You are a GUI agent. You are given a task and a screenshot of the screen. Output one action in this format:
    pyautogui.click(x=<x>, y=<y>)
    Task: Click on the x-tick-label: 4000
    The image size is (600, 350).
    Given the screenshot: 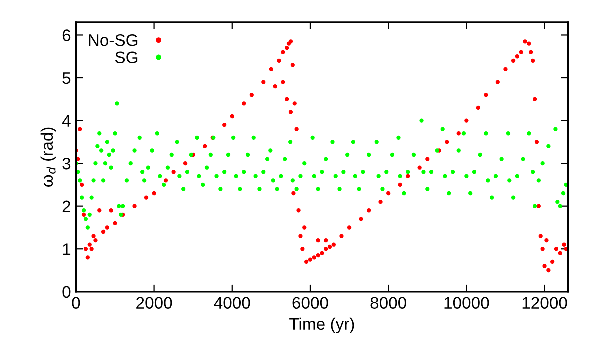 What is the action you would take?
    pyautogui.click(x=232, y=303)
    